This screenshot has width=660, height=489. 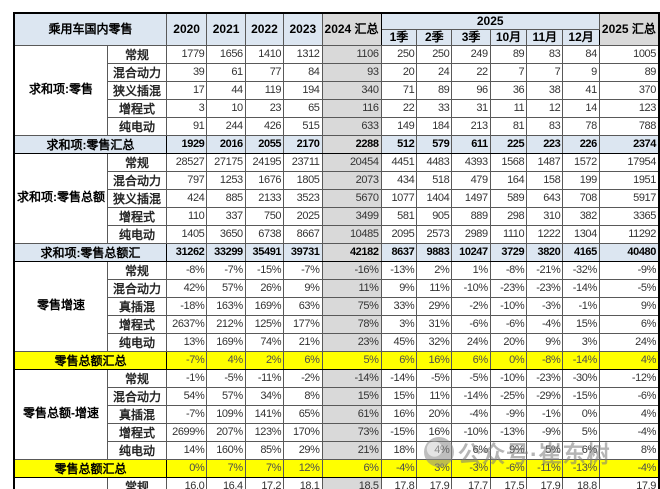 What do you see at coordinates (264, 29) in the screenshot?
I see `col-header-2022: 2022` at bounding box center [264, 29].